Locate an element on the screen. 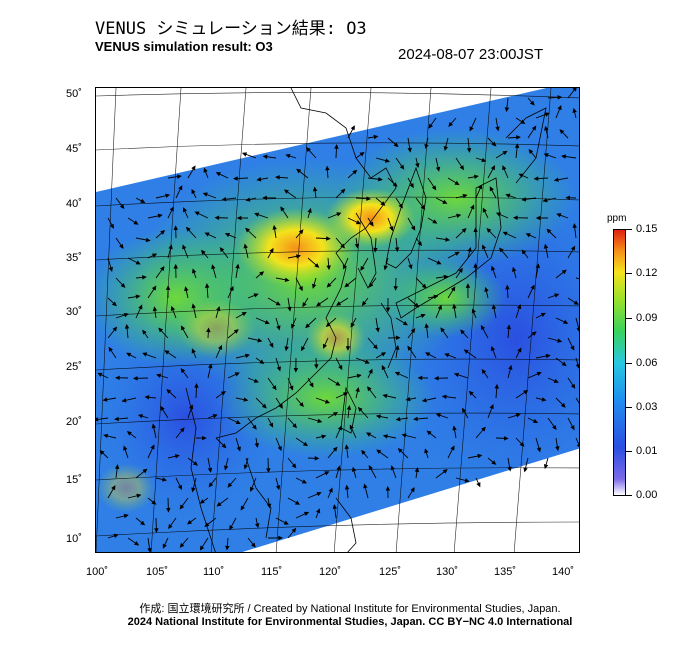  lon-label: 140˚ is located at coordinates (563, 572).